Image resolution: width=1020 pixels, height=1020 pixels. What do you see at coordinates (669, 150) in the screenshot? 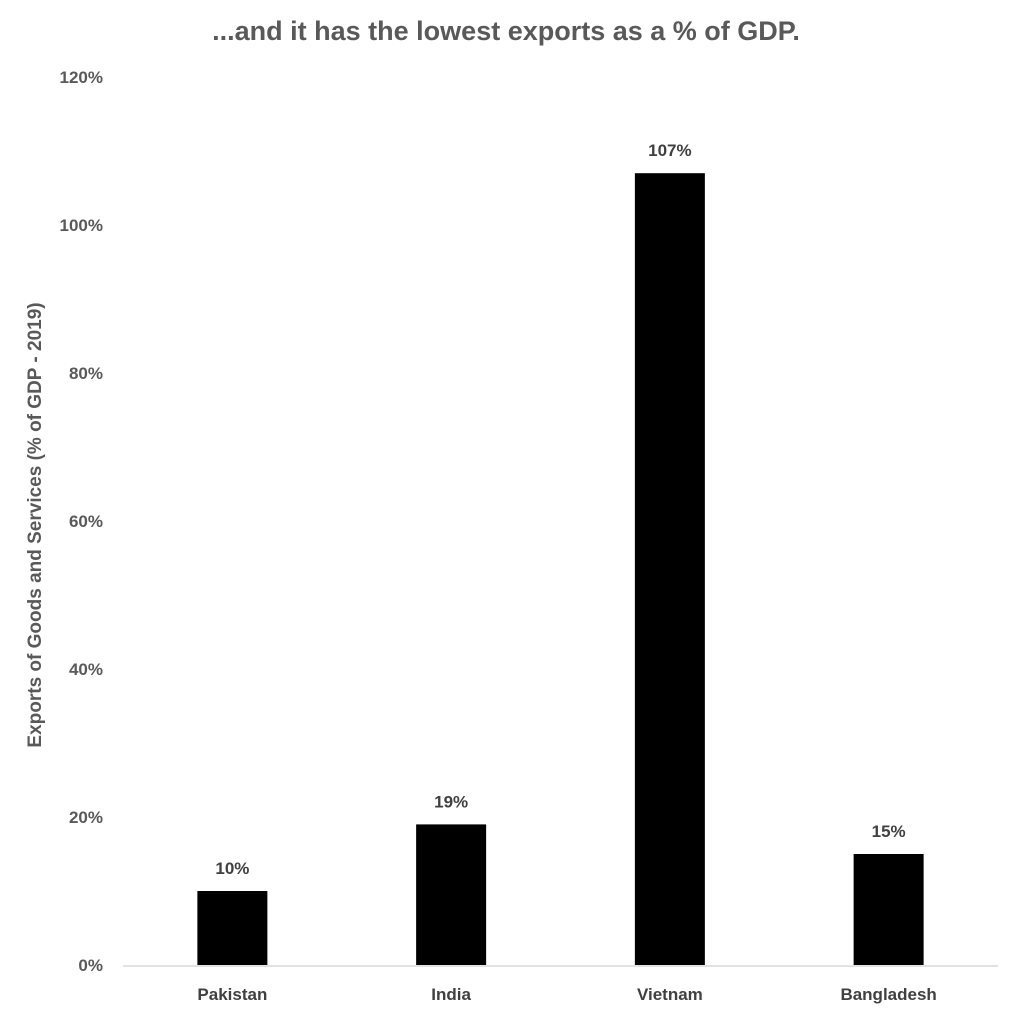
I see `data-label: 107%` at bounding box center [669, 150].